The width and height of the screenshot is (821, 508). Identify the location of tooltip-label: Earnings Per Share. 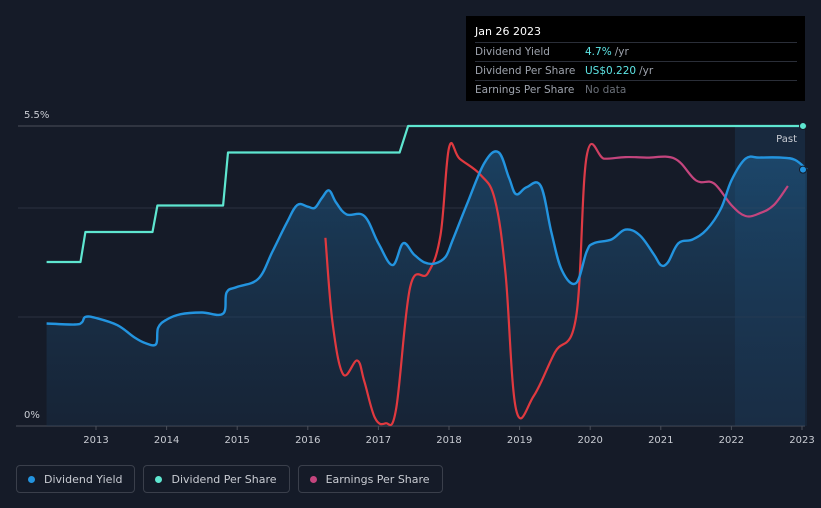
(525, 90).